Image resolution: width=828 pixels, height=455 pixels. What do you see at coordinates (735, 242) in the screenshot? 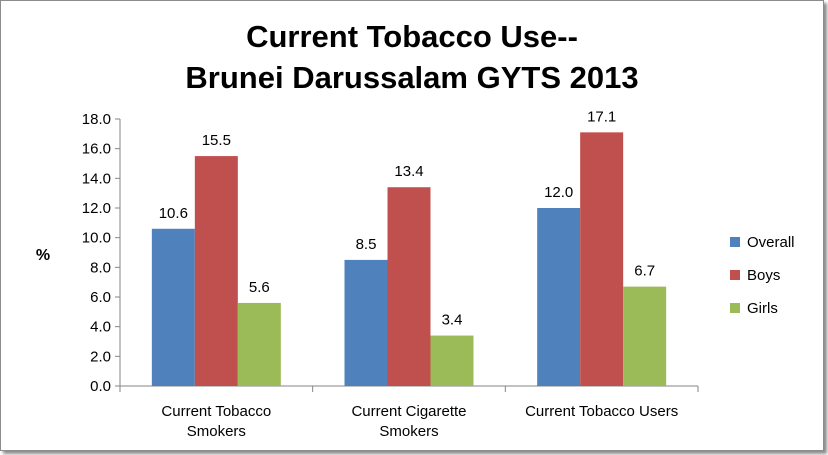
I see `legend-swatch-overall` at bounding box center [735, 242].